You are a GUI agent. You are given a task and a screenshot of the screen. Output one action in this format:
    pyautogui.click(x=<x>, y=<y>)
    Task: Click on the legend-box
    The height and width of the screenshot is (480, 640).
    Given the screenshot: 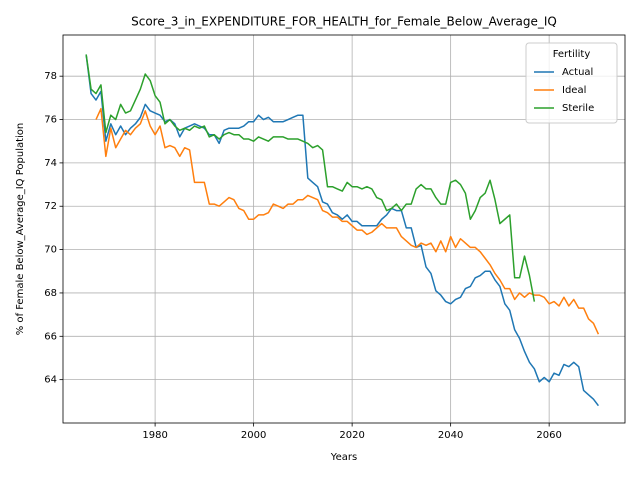 What is the action you would take?
    pyautogui.click(x=571, y=83)
    